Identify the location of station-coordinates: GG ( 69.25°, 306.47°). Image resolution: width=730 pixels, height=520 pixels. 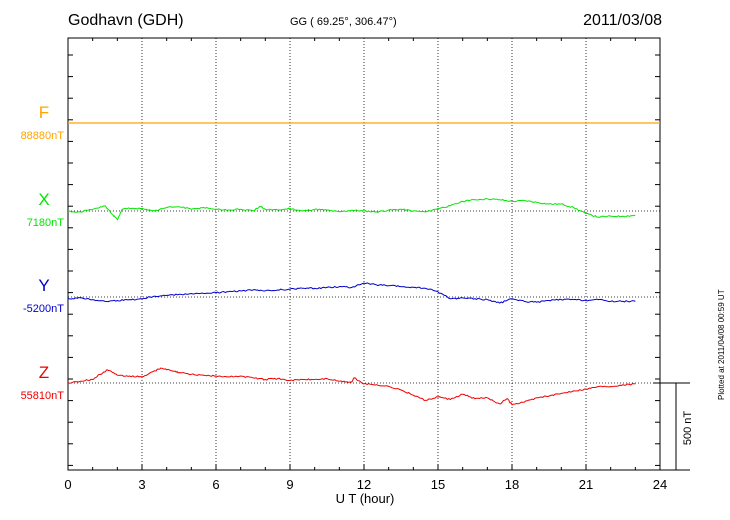
(343, 22).